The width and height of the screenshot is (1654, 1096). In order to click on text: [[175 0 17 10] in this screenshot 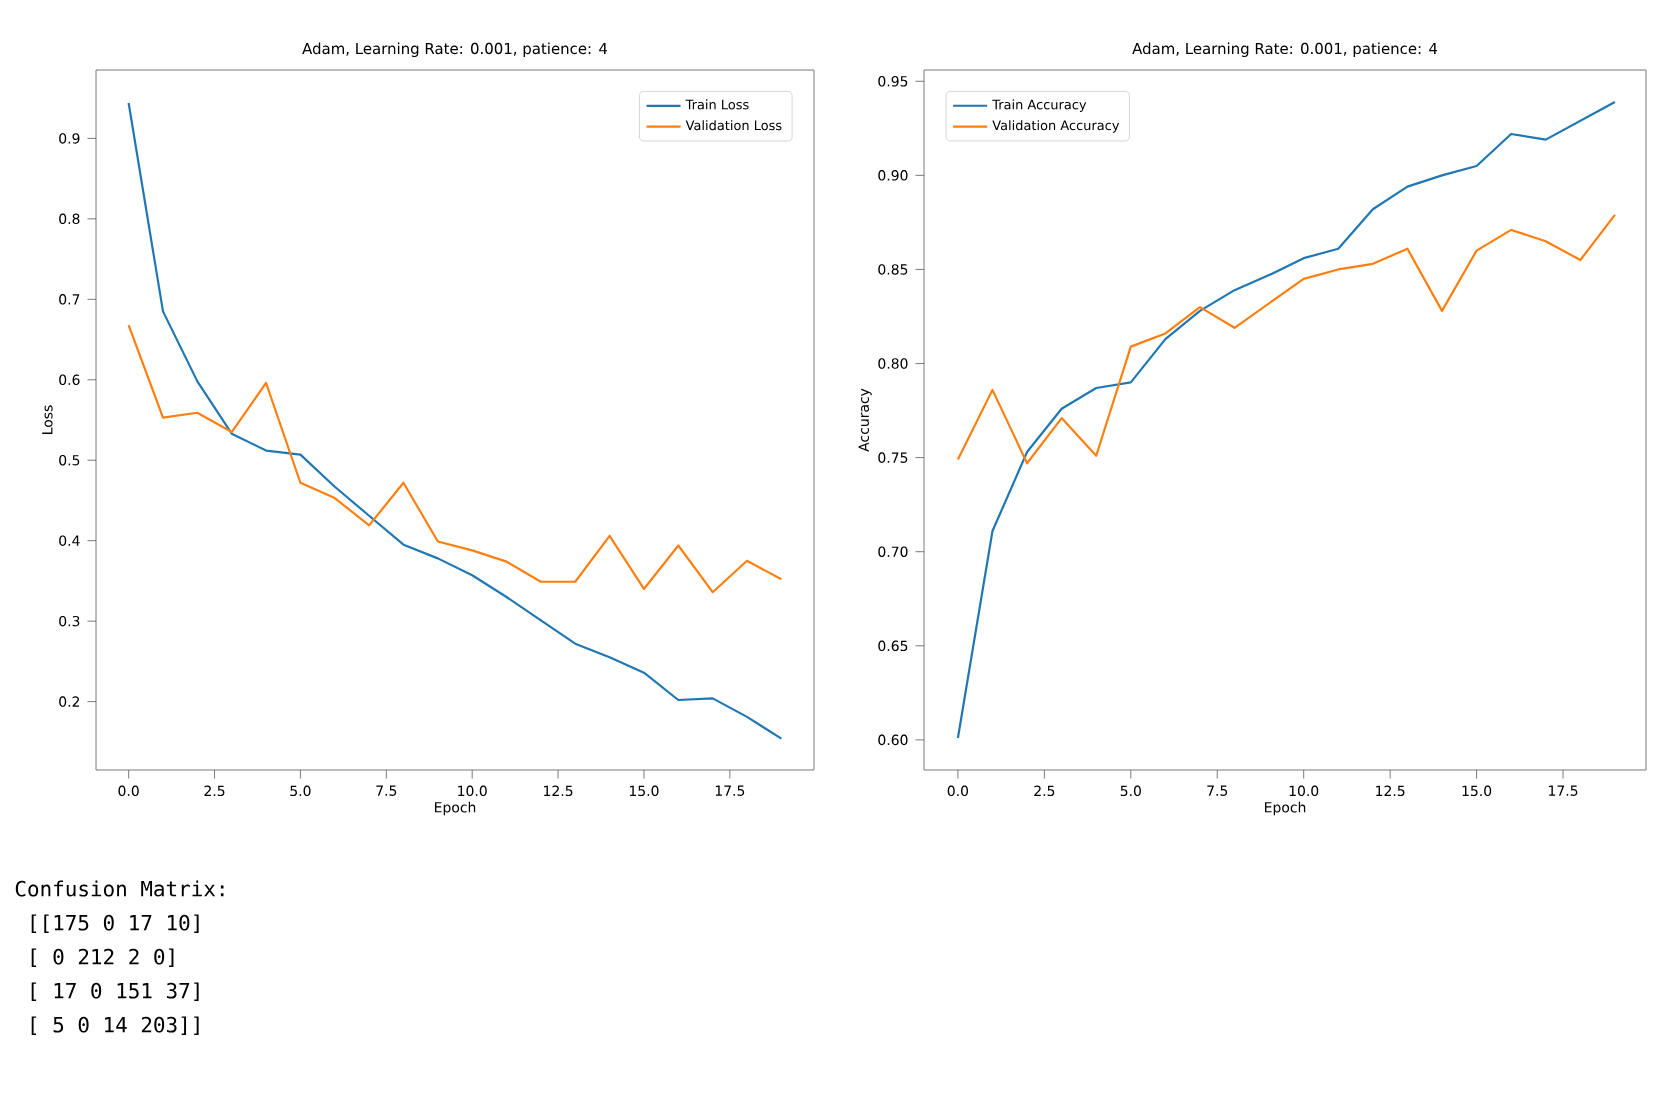, I will do `click(115, 924)`.